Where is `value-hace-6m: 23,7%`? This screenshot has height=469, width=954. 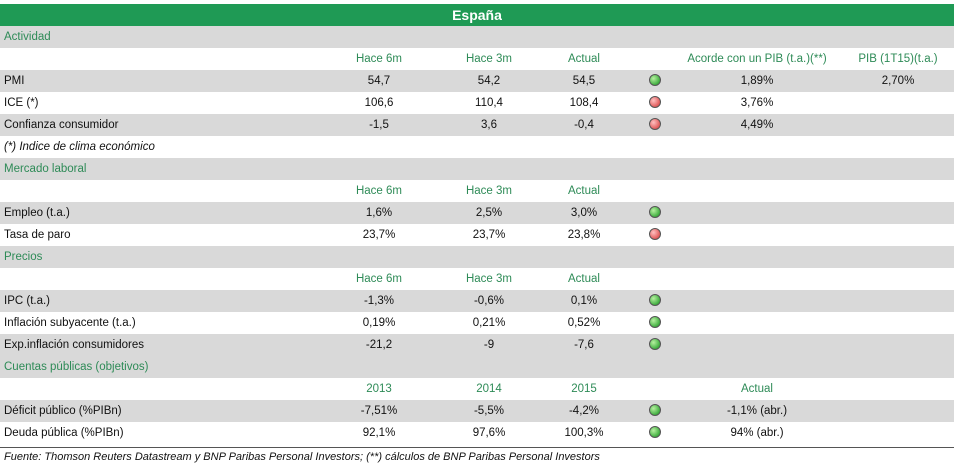
value-hace-6m: 23,7% is located at coordinates (379, 235).